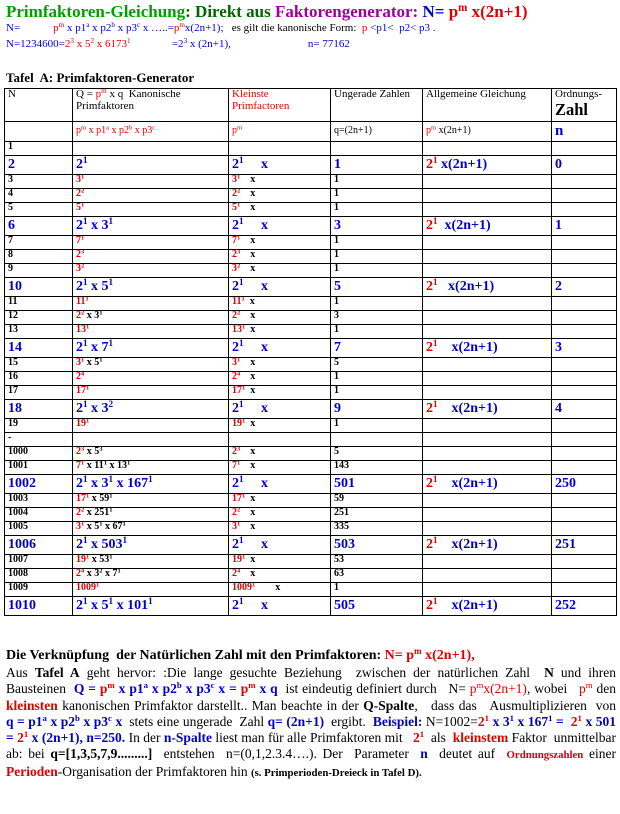 The height and width of the screenshot is (814, 620). I want to click on table-row: 1, so click(310, 148).